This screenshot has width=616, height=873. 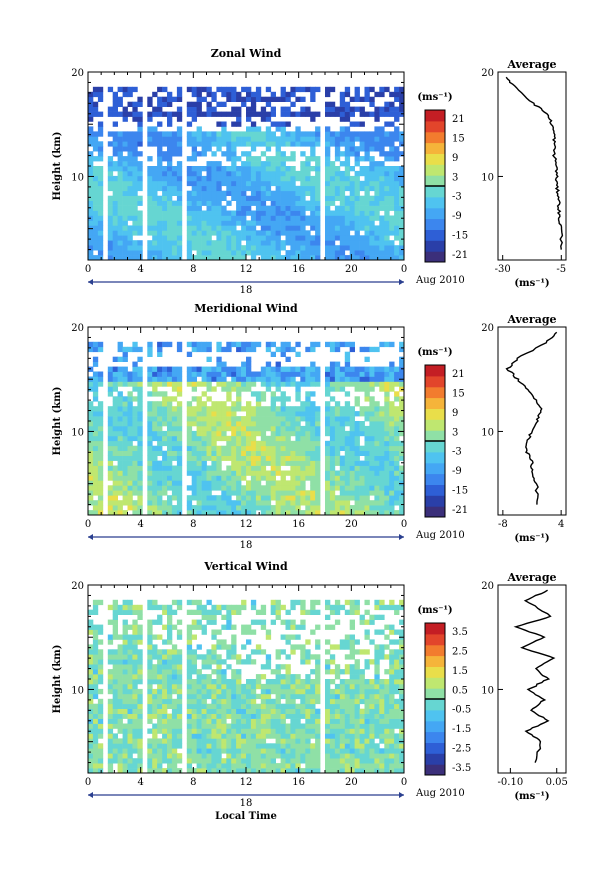 I want to click on colorbar-tick-label: -15, so click(x=460, y=236).